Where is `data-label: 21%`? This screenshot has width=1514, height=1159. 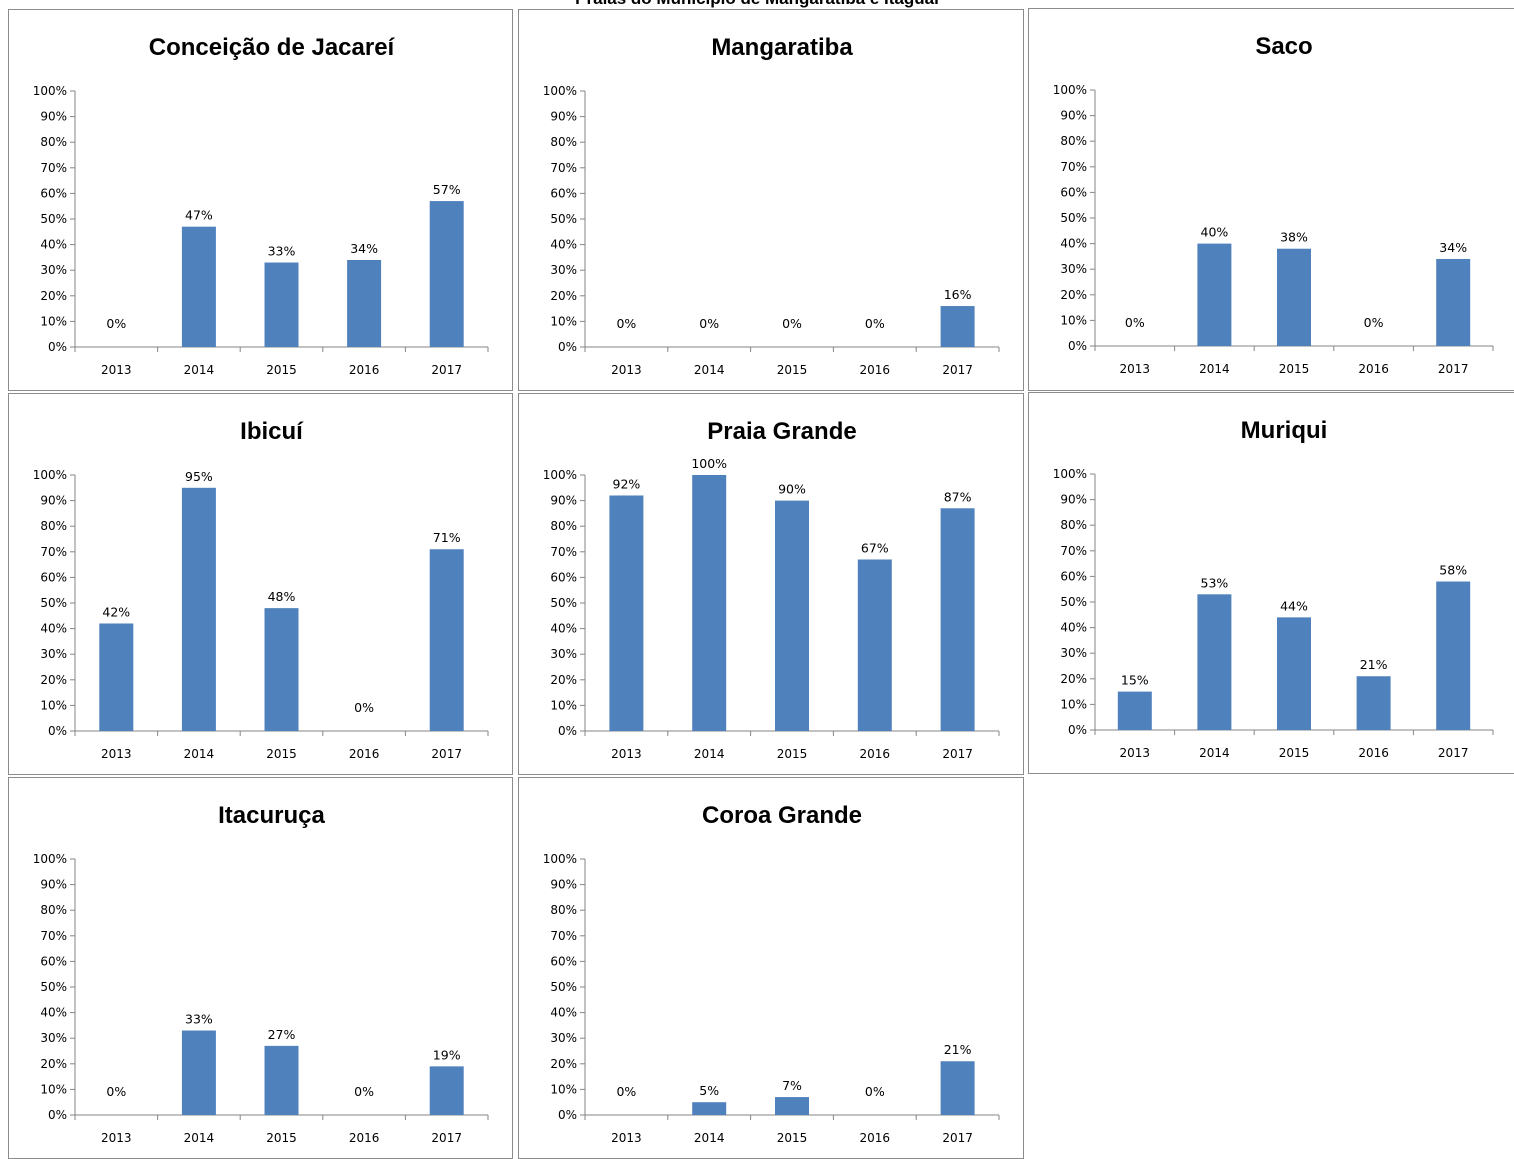
data-label: 21% is located at coordinates (958, 1049).